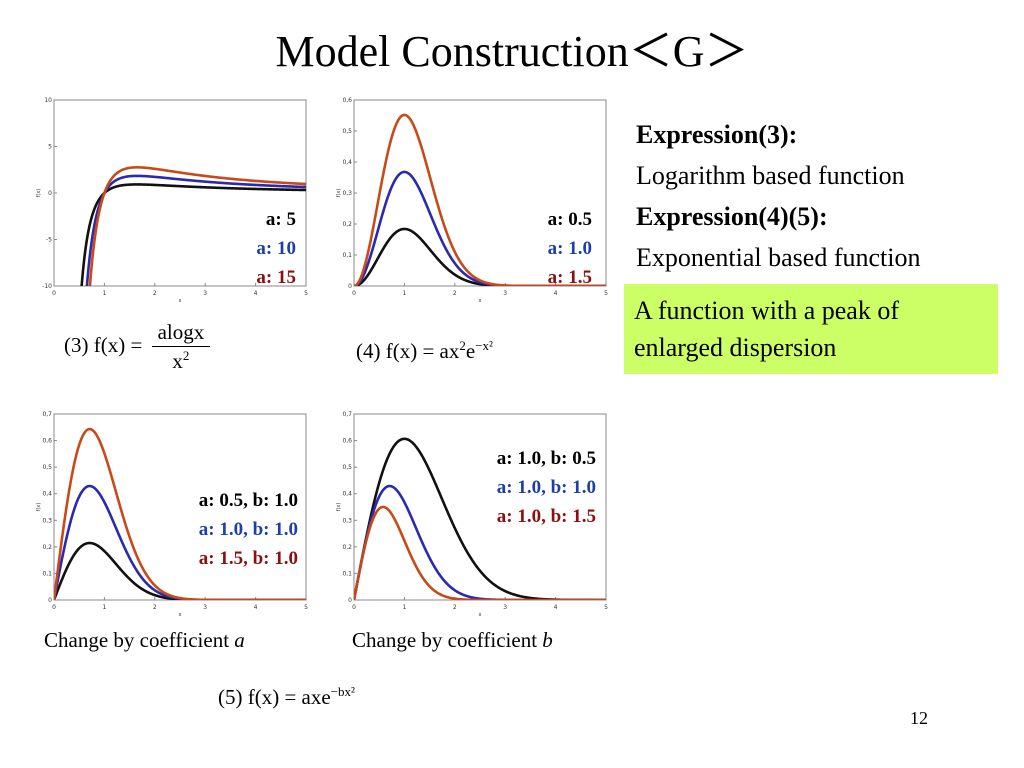 The width and height of the screenshot is (1024, 768). Describe the element at coordinates (276, 277) in the screenshot. I see `legend-item-a15: a: 15` at that location.